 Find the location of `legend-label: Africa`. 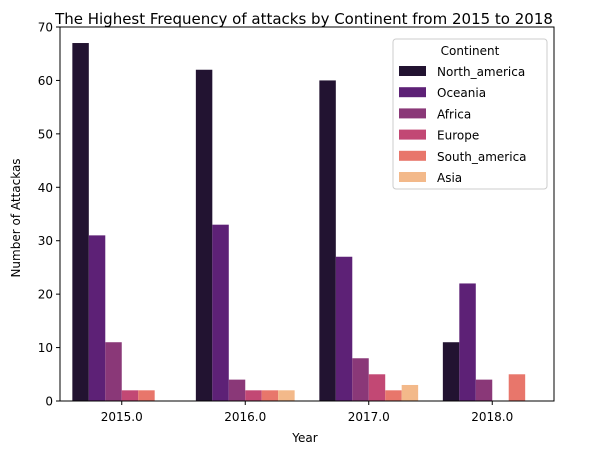

legend-label: Africa is located at coordinates (454, 114).